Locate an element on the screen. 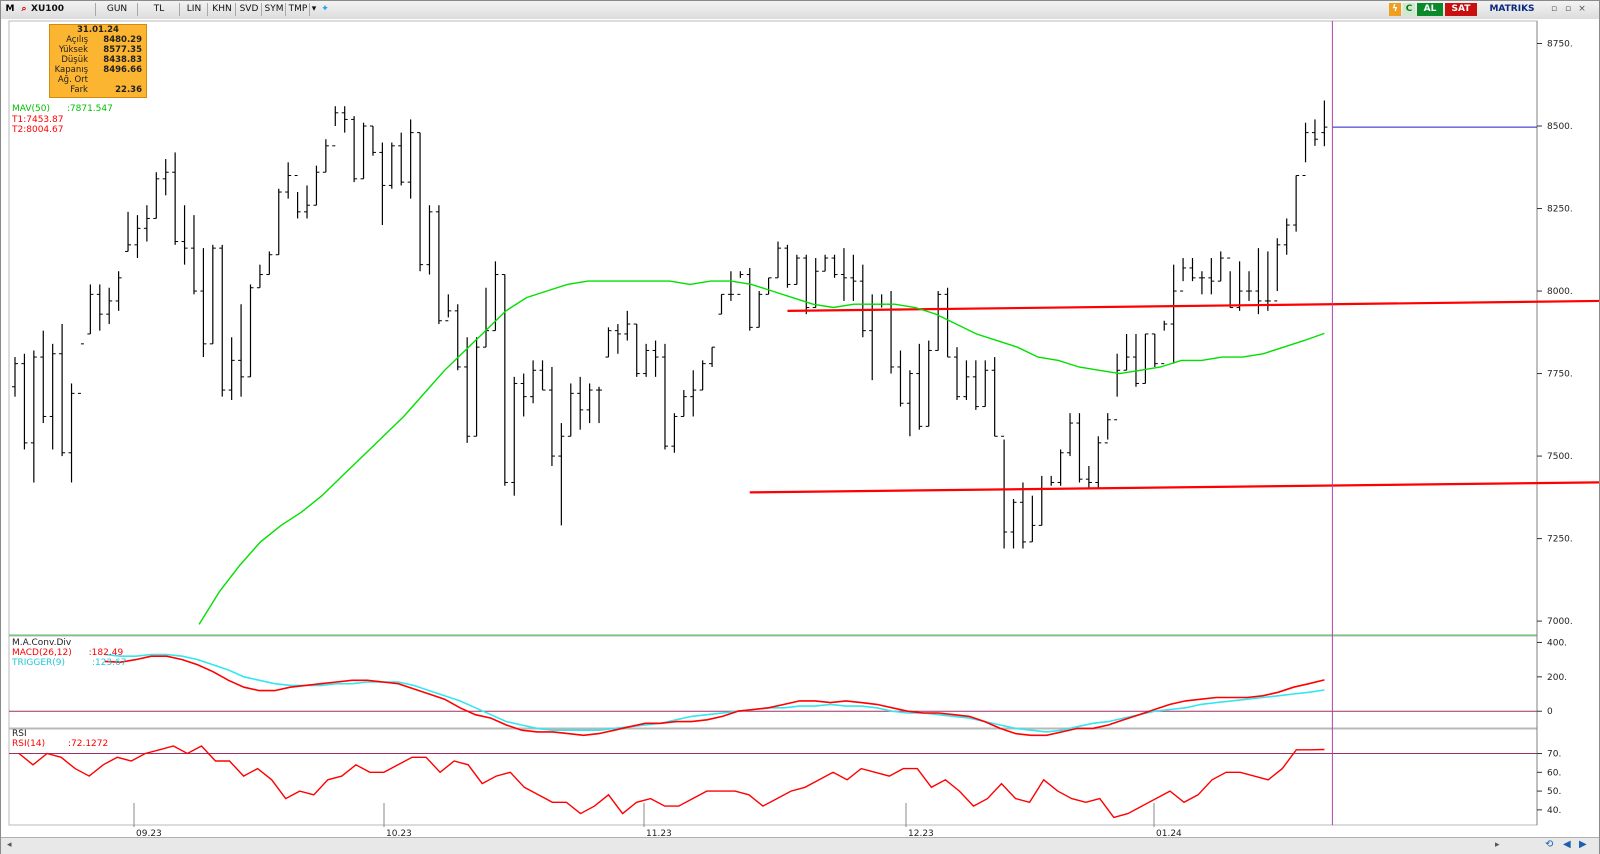  brand-label: MATRIKS is located at coordinates (1512, 9).